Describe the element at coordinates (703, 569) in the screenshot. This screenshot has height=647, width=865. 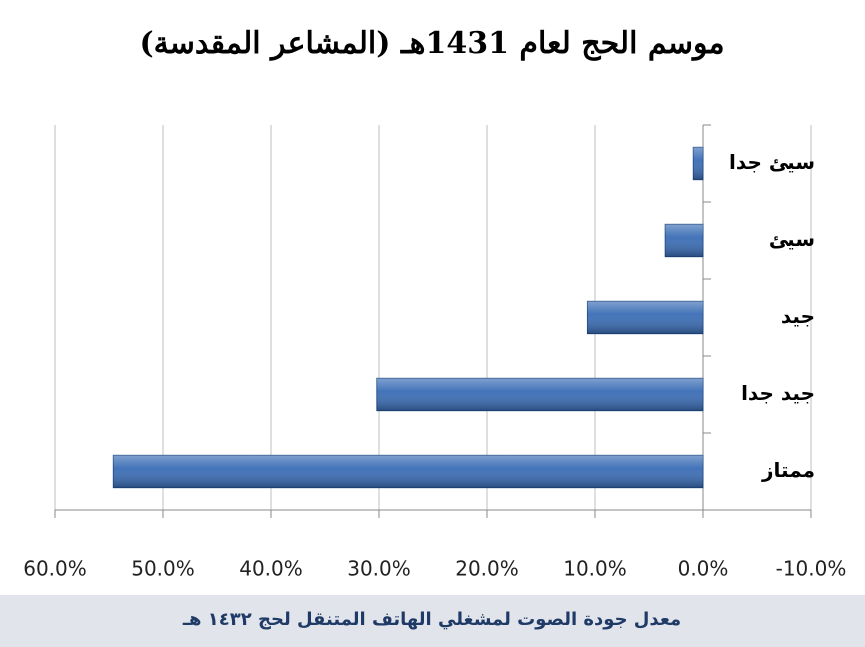
I see `x-tick-label: 0.0%` at that location.